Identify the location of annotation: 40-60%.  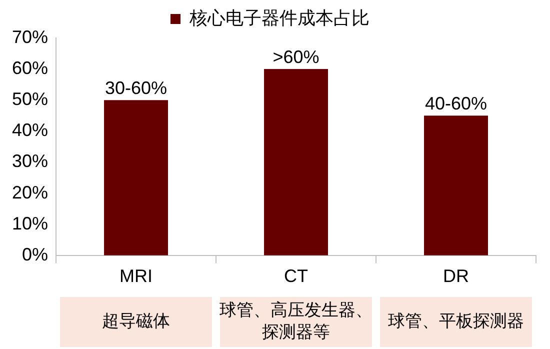
(456, 104).